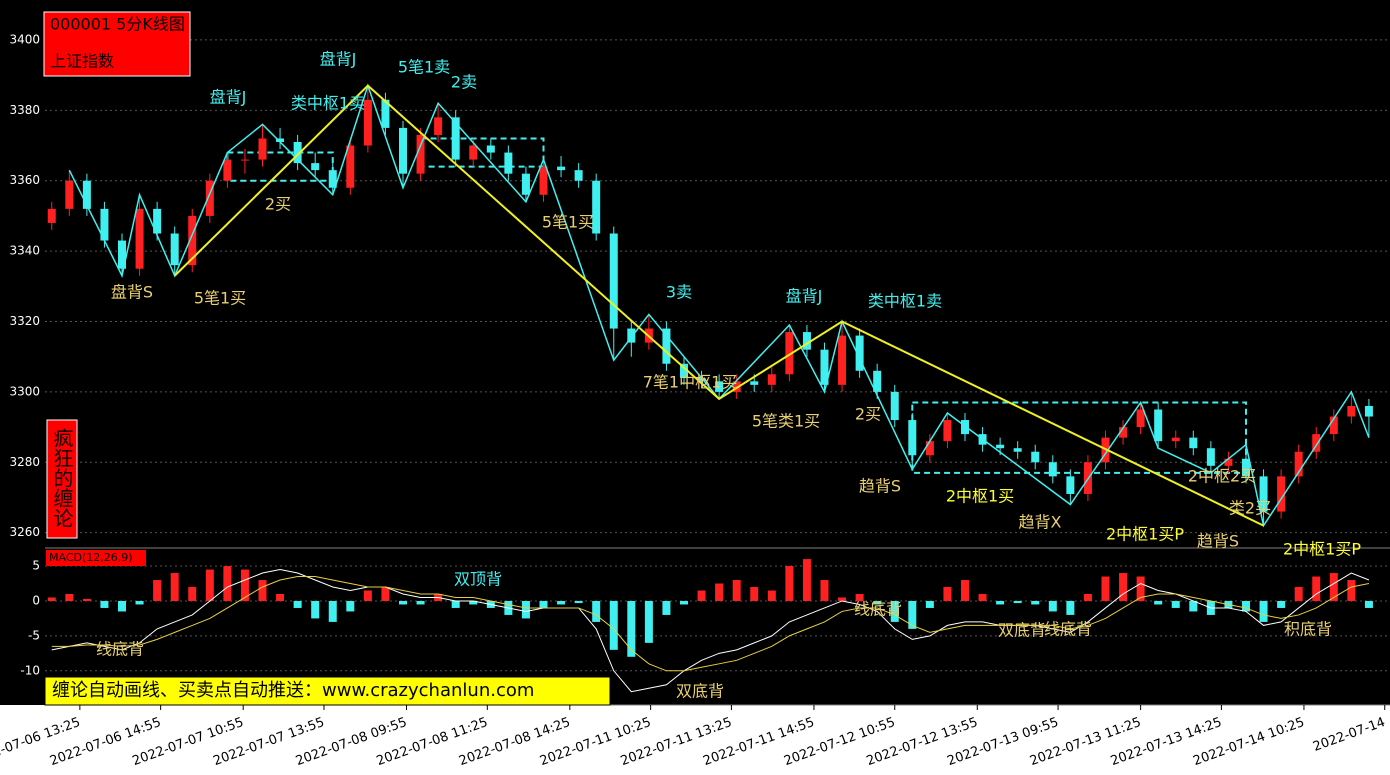 This screenshot has height=775, width=1390. What do you see at coordinates (117, 24) in the screenshot?
I see `chart-title: 000001 5分K线图` at bounding box center [117, 24].